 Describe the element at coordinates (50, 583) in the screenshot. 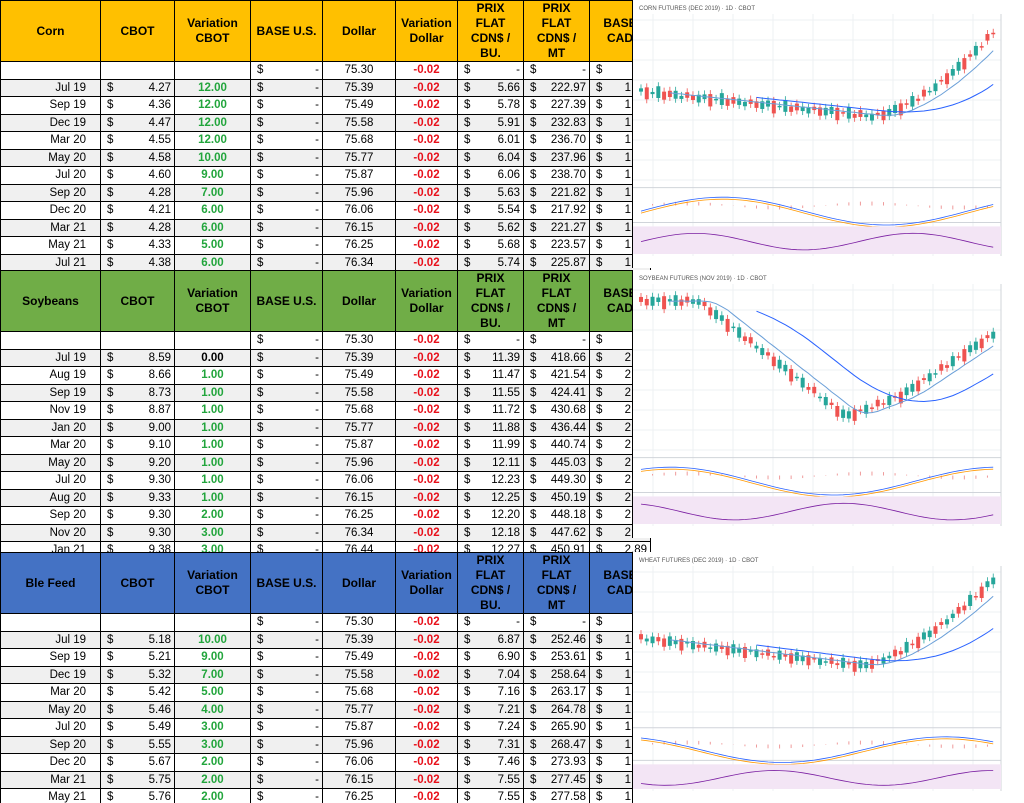

I see `table-title: Ble Feed` at that location.